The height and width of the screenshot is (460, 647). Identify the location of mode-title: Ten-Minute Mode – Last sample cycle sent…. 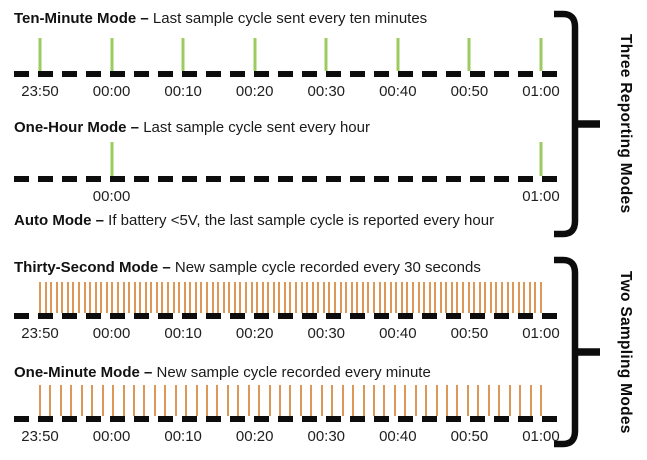
(285, 19).